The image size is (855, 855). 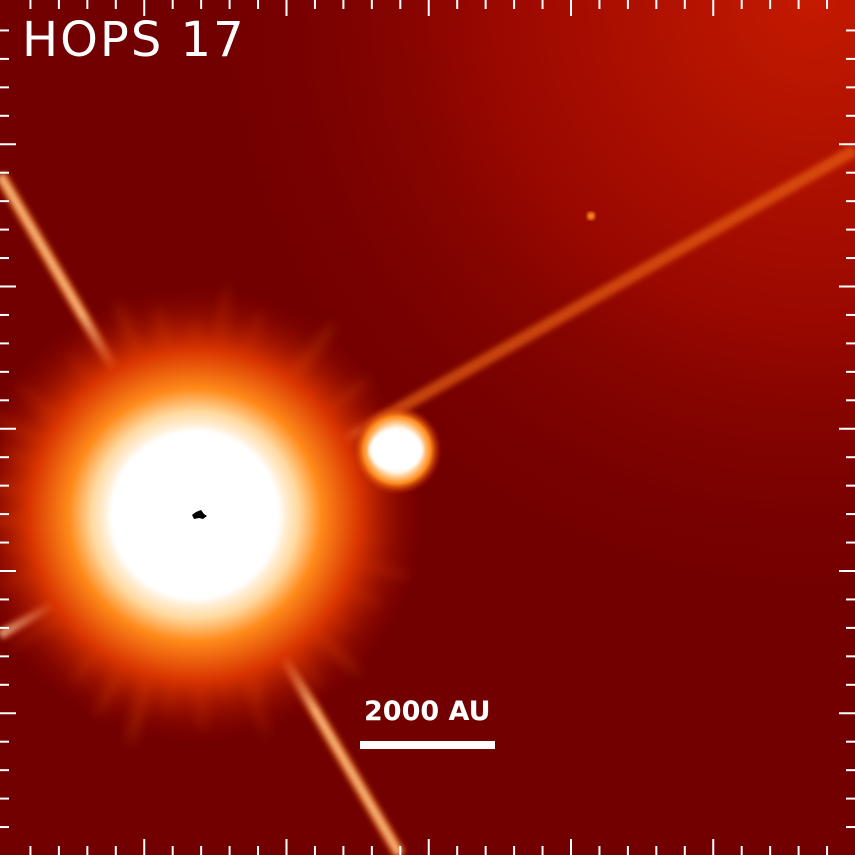 What do you see at coordinates (199, 514) in the screenshot?
I see `masked-center` at bounding box center [199, 514].